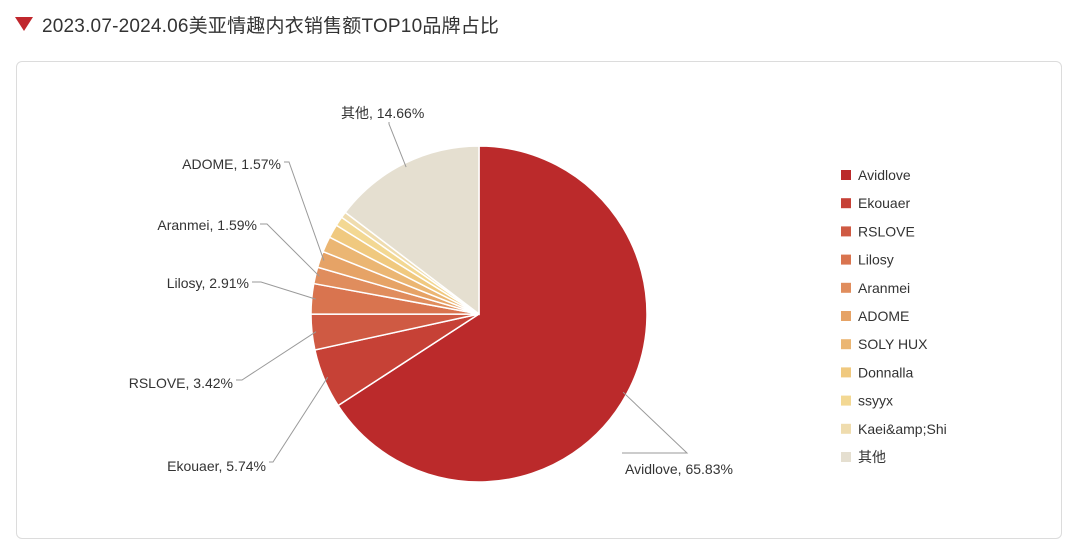  What do you see at coordinates (875, 401) in the screenshot?
I see `legend-label-ssyyx: ssyyx` at bounding box center [875, 401].